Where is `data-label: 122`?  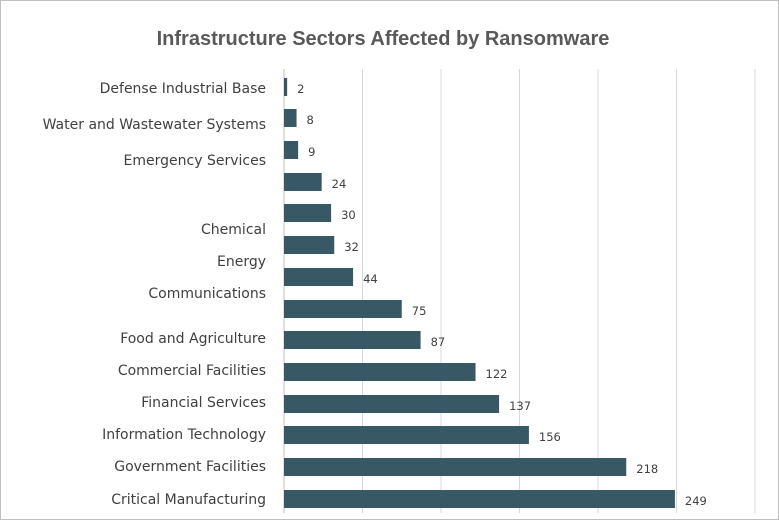 data-label: 122 is located at coordinates (497, 374).